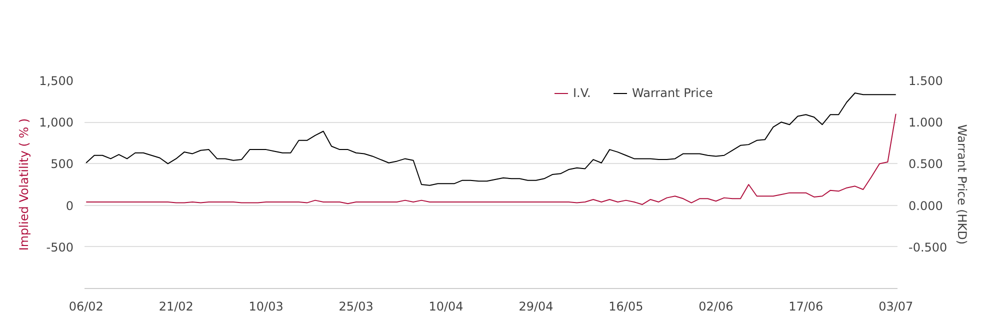  Describe the element at coordinates (56, 123) in the screenshot. I see `y-tick-label: 1,000` at that location.